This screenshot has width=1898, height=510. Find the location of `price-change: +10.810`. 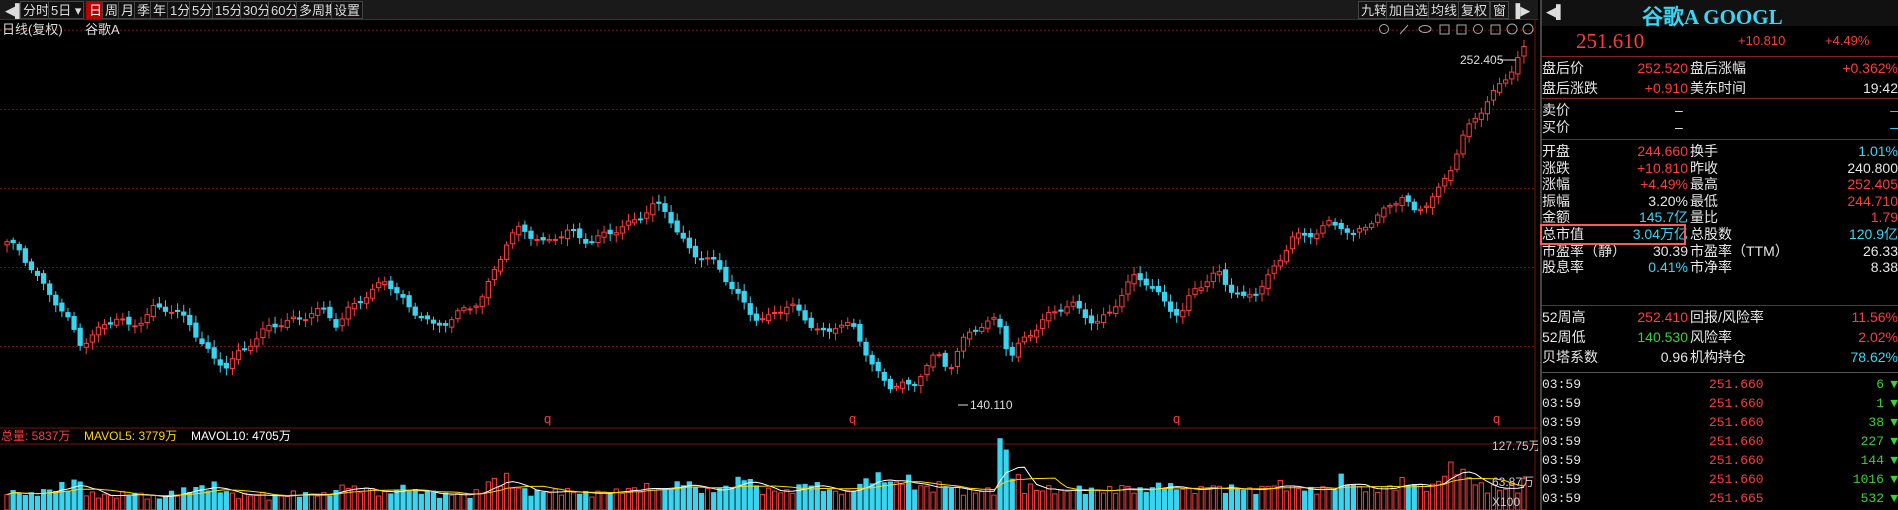

price-change: +10.810 is located at coordinates (1762, 40).